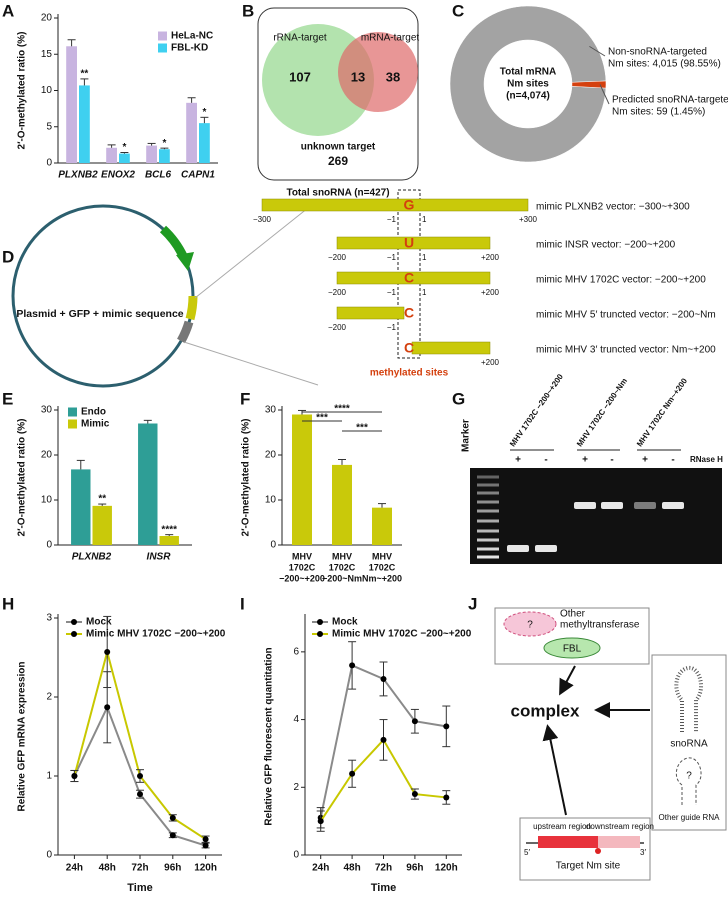 The image size is (728, 905). I want to click on legend-label: FBL-KD, so click(189, 48).